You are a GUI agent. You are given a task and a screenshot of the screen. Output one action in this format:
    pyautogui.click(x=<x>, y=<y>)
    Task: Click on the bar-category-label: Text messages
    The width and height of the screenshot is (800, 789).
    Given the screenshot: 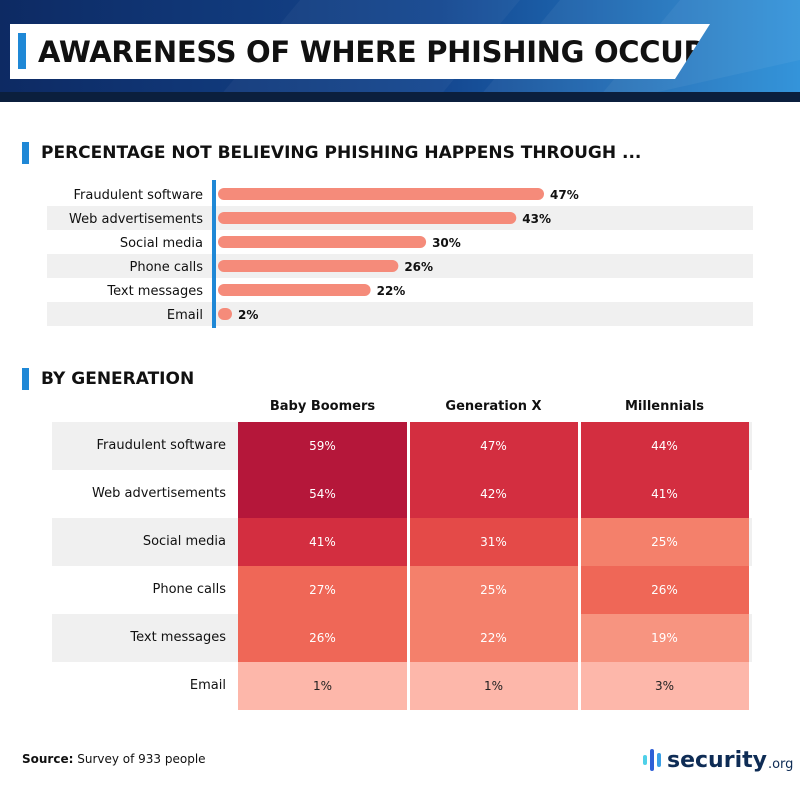 What is the action you would take?
    pyautogui.click(x=154, y=291)
    